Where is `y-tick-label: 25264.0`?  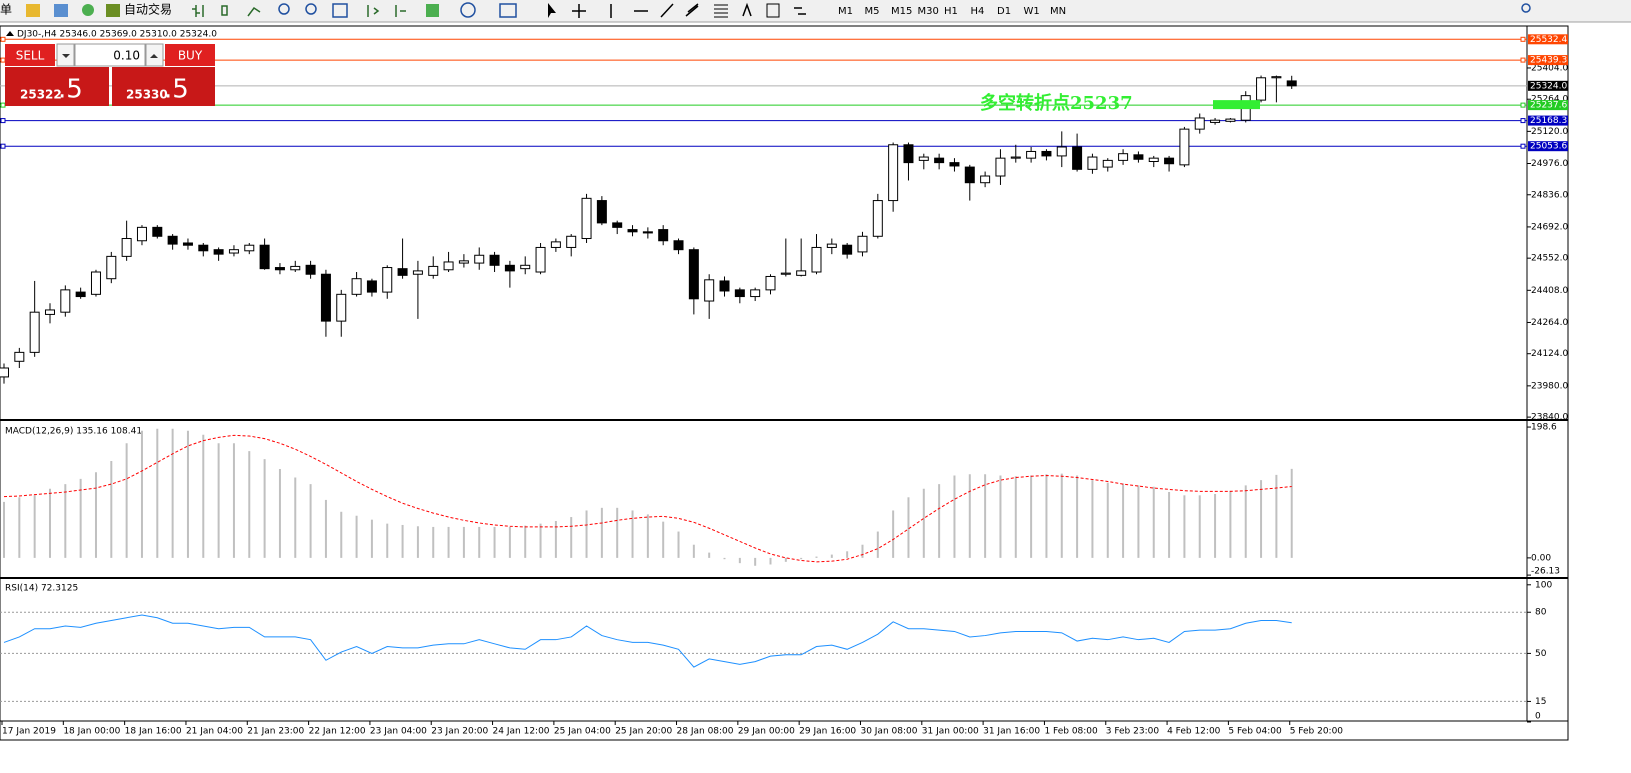 y-tick-label: 25264.0 is located at coordinates (1549, 100).